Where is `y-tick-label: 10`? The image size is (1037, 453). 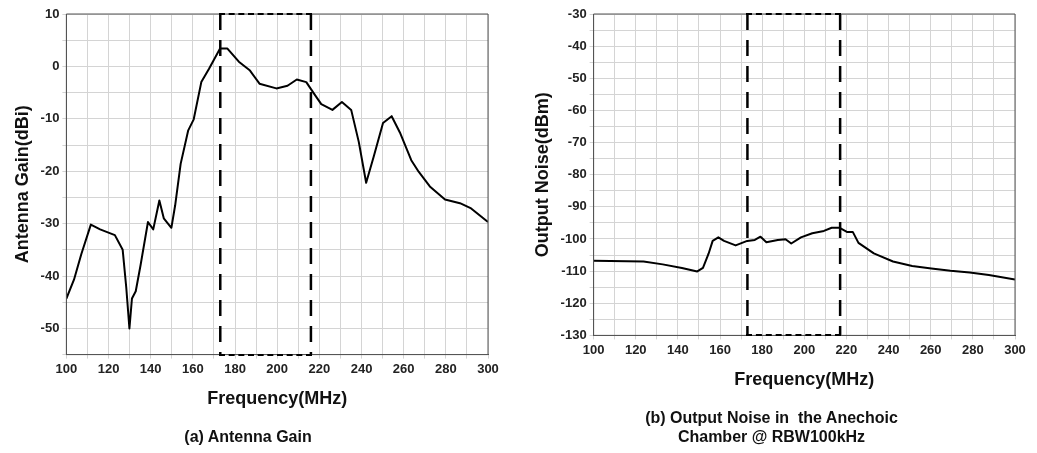 y-tick-label: 10 is located at coordinates (52, 13).